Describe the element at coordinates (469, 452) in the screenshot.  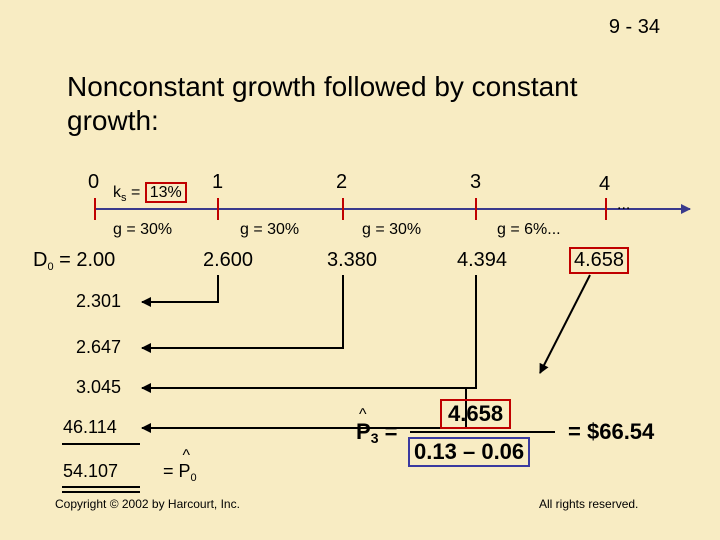
I see `formula-denominator: 0.13 – 0.06` at that location.